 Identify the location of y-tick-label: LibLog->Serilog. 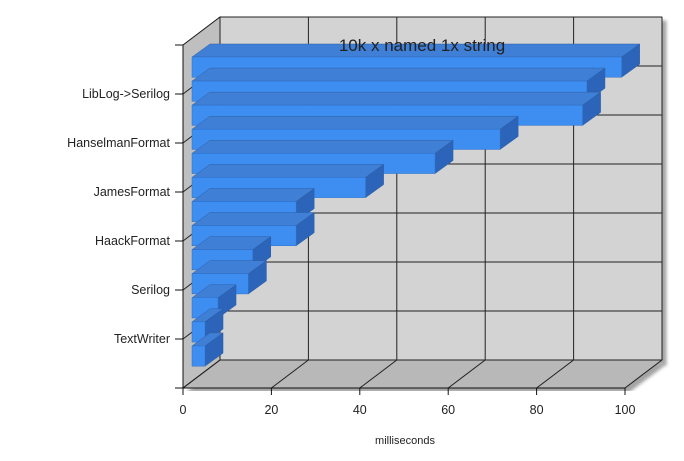
(126, 94).